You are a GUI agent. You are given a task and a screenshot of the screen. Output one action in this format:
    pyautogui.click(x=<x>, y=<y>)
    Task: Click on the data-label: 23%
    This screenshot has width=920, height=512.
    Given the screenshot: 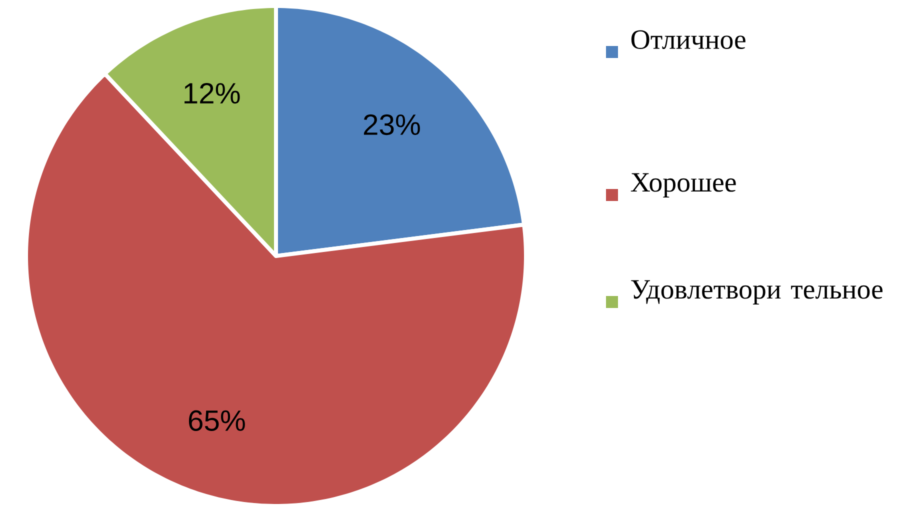 What is the action you would take?
    pyautogui.click(x=392, y=125)
    